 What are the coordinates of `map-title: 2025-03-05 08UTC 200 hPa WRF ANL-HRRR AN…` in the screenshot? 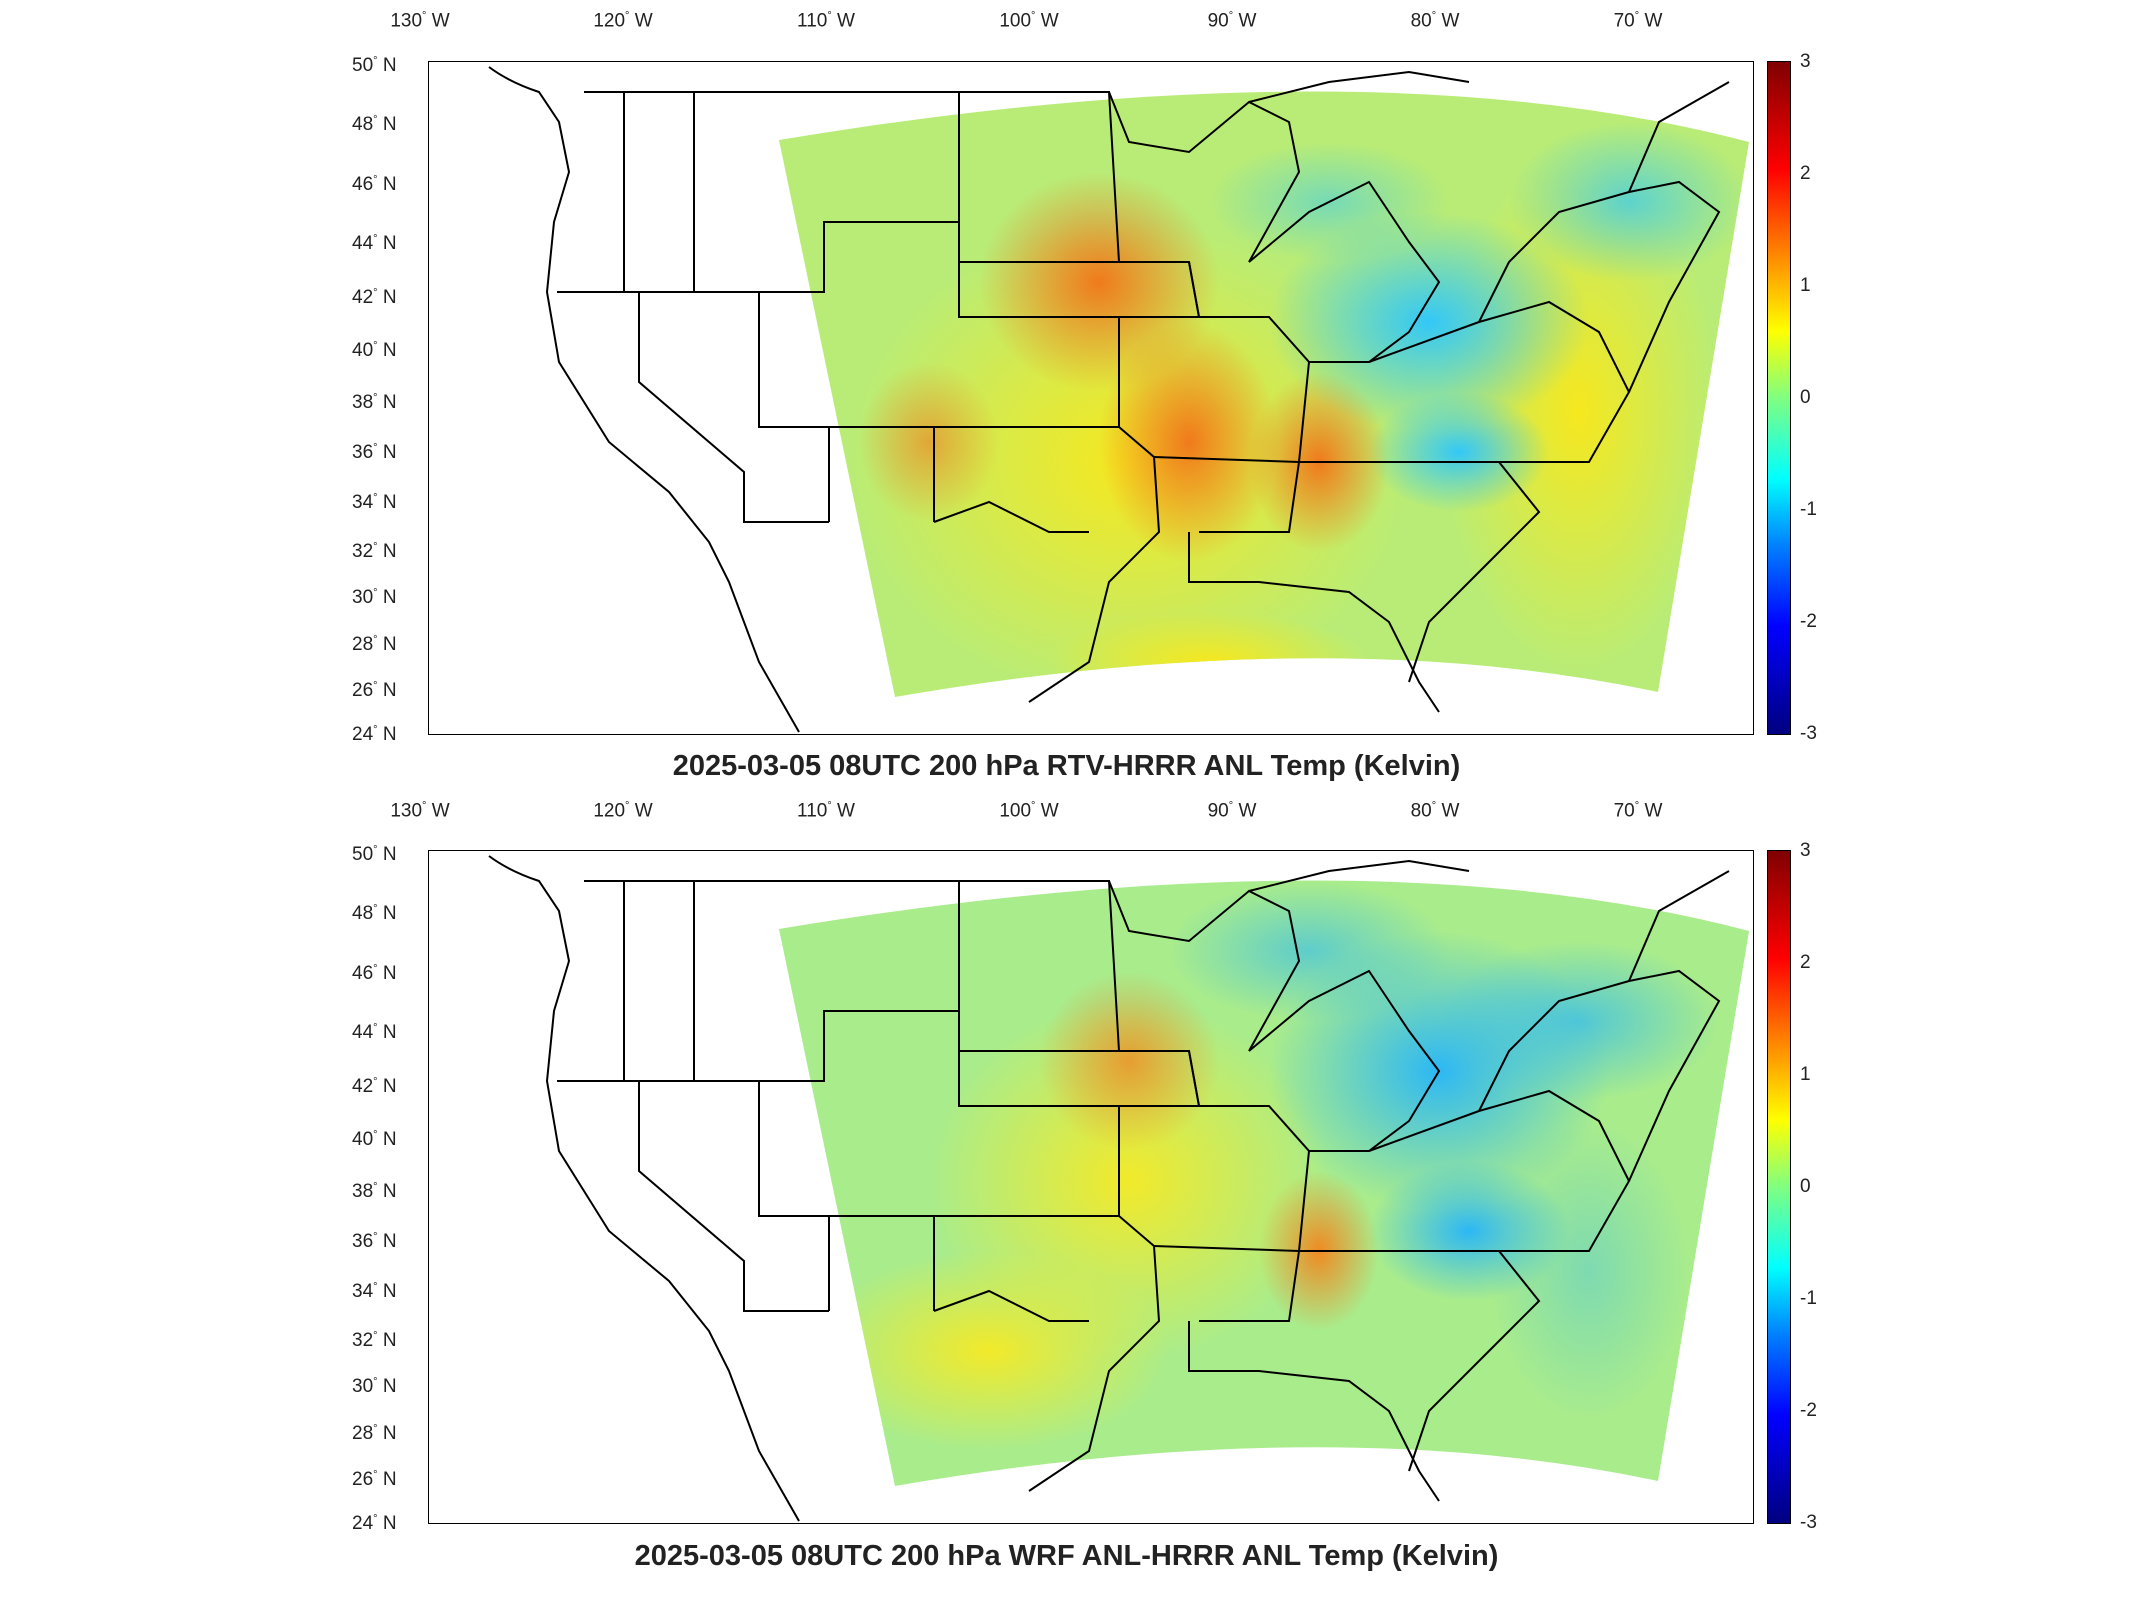 It's located at (1066, 1556).